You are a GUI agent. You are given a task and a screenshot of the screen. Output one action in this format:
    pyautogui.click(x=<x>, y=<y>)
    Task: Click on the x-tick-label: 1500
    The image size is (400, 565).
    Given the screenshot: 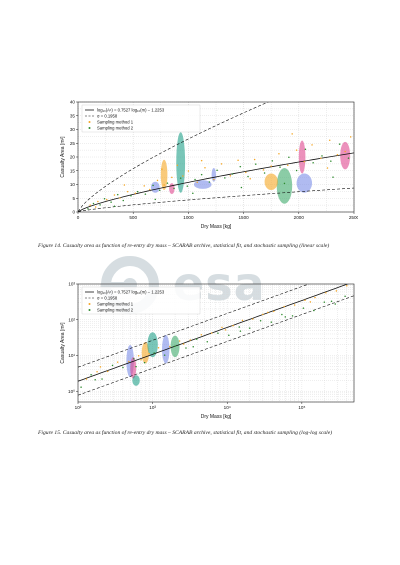 What is the action you would take?
    pyautogui.click(x=243, y=217)
    